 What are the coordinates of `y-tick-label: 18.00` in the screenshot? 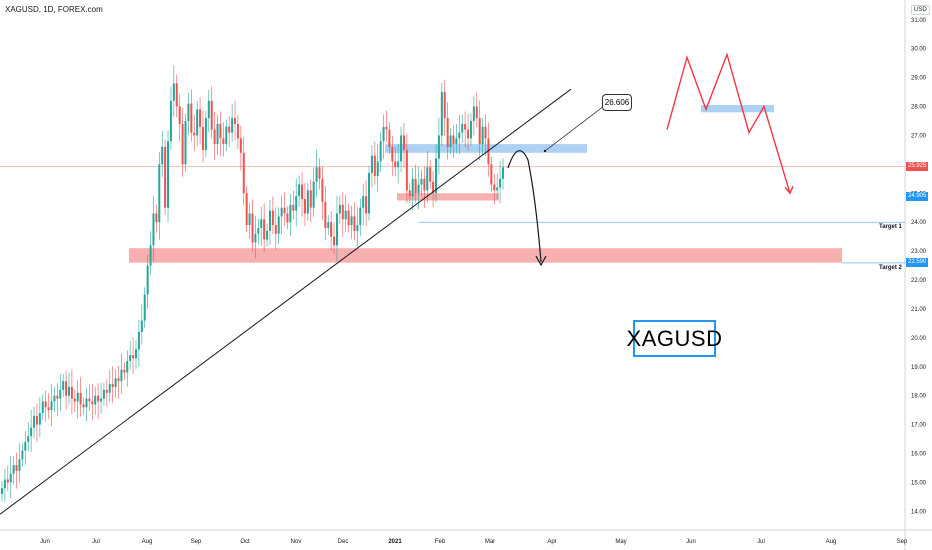 It's located at (919, 397).